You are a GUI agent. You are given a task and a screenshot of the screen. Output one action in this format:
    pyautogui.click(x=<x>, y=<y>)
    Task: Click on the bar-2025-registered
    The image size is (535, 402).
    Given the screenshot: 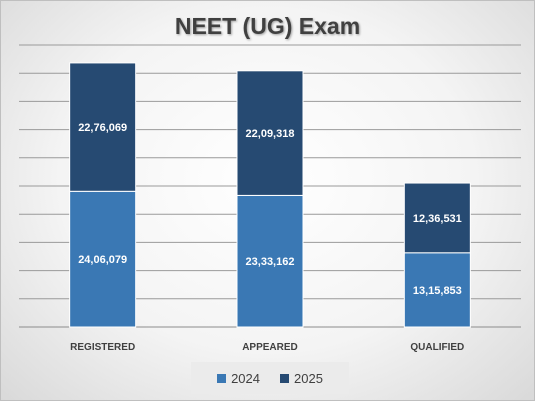 What is the action you would take?
    pyautogui.click(x=103, y=127)
    